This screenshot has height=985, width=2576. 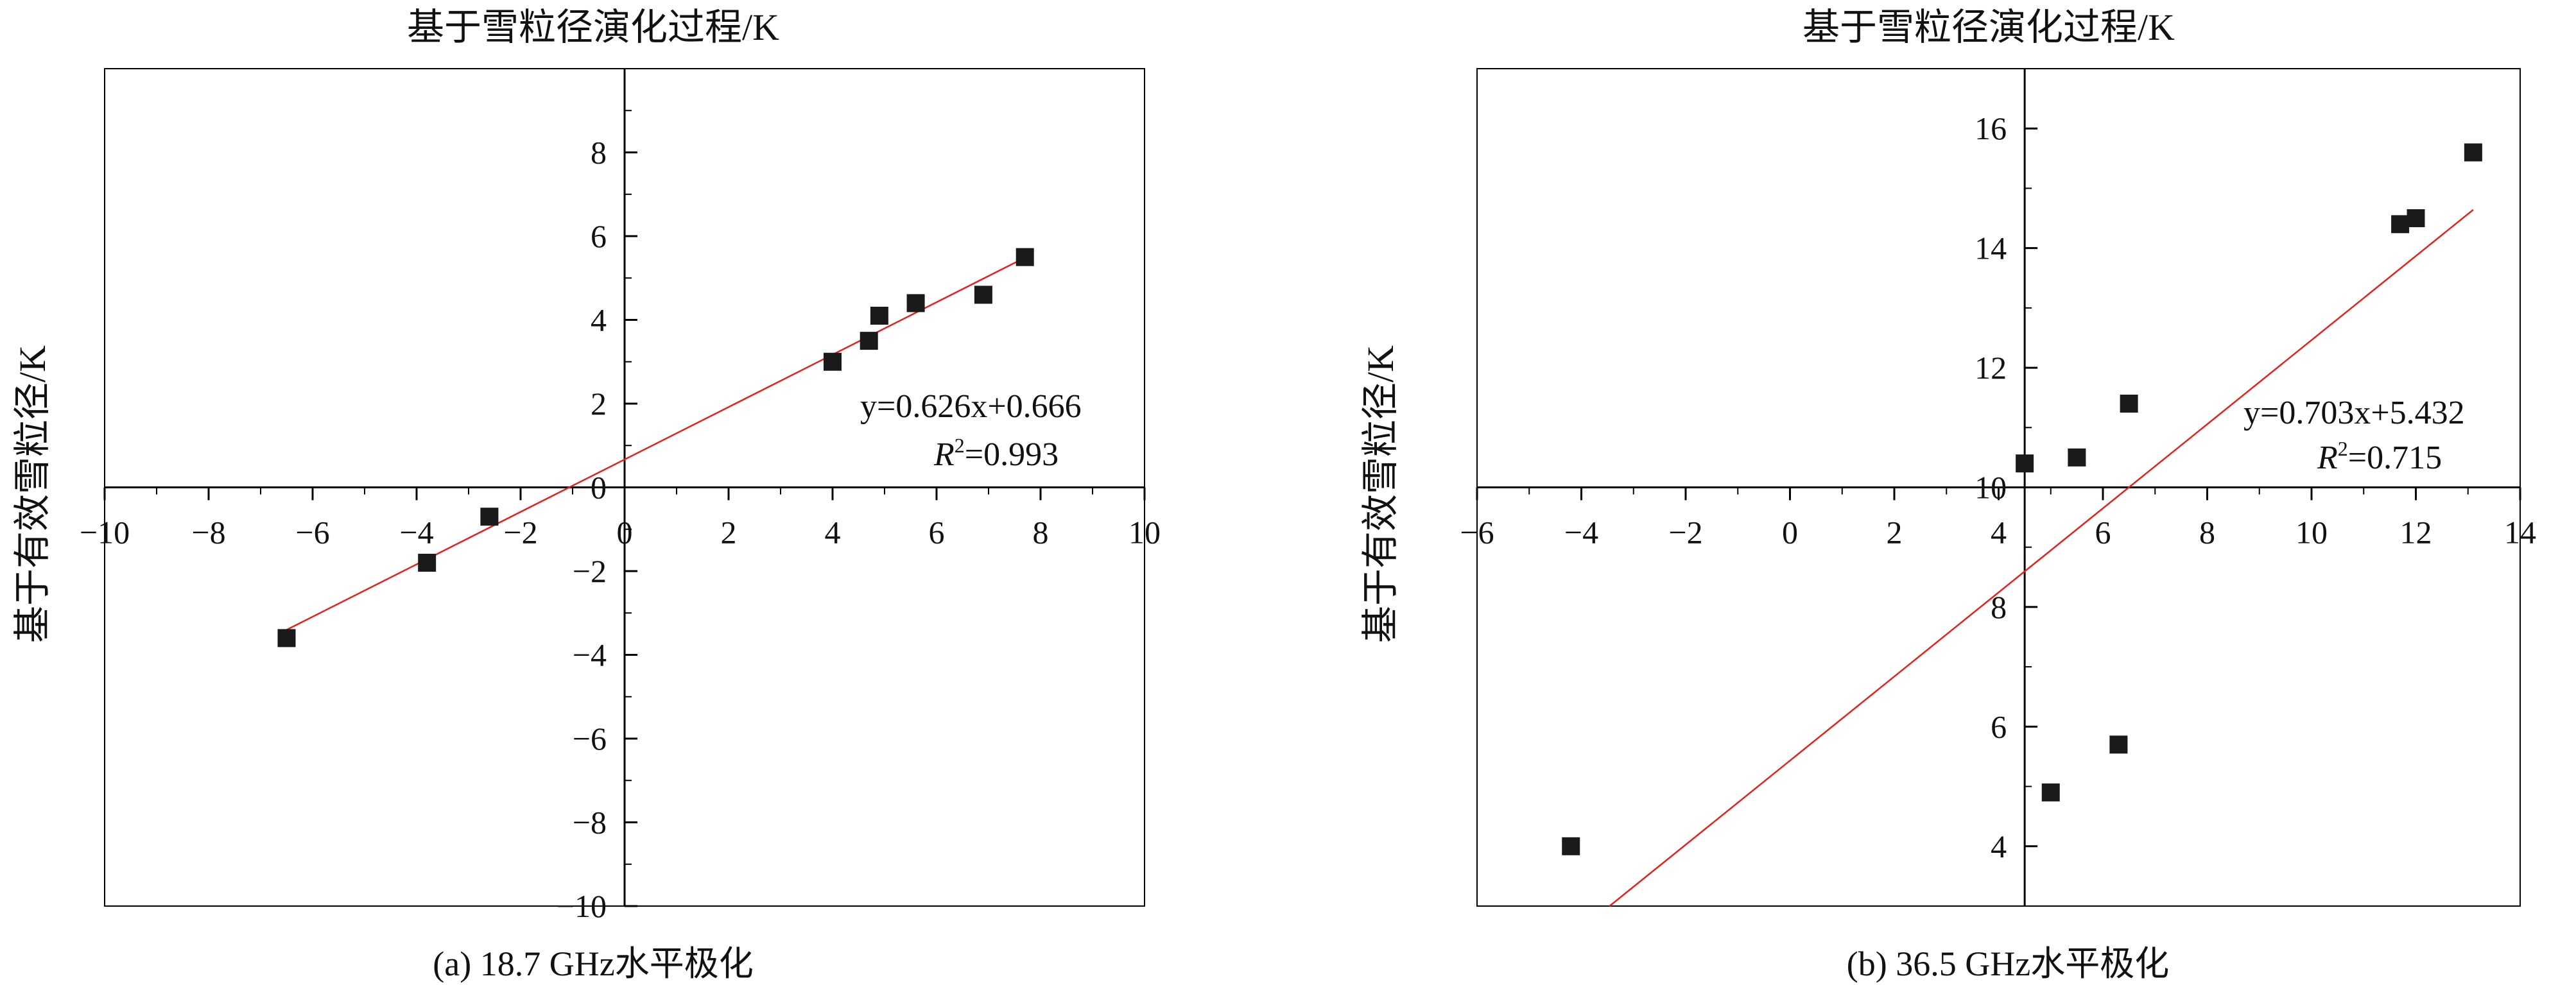 What do you see at coordinates (590, 823) in the screenshot?
I see `y-tick-label: −8` at bounding box center [590, 823].